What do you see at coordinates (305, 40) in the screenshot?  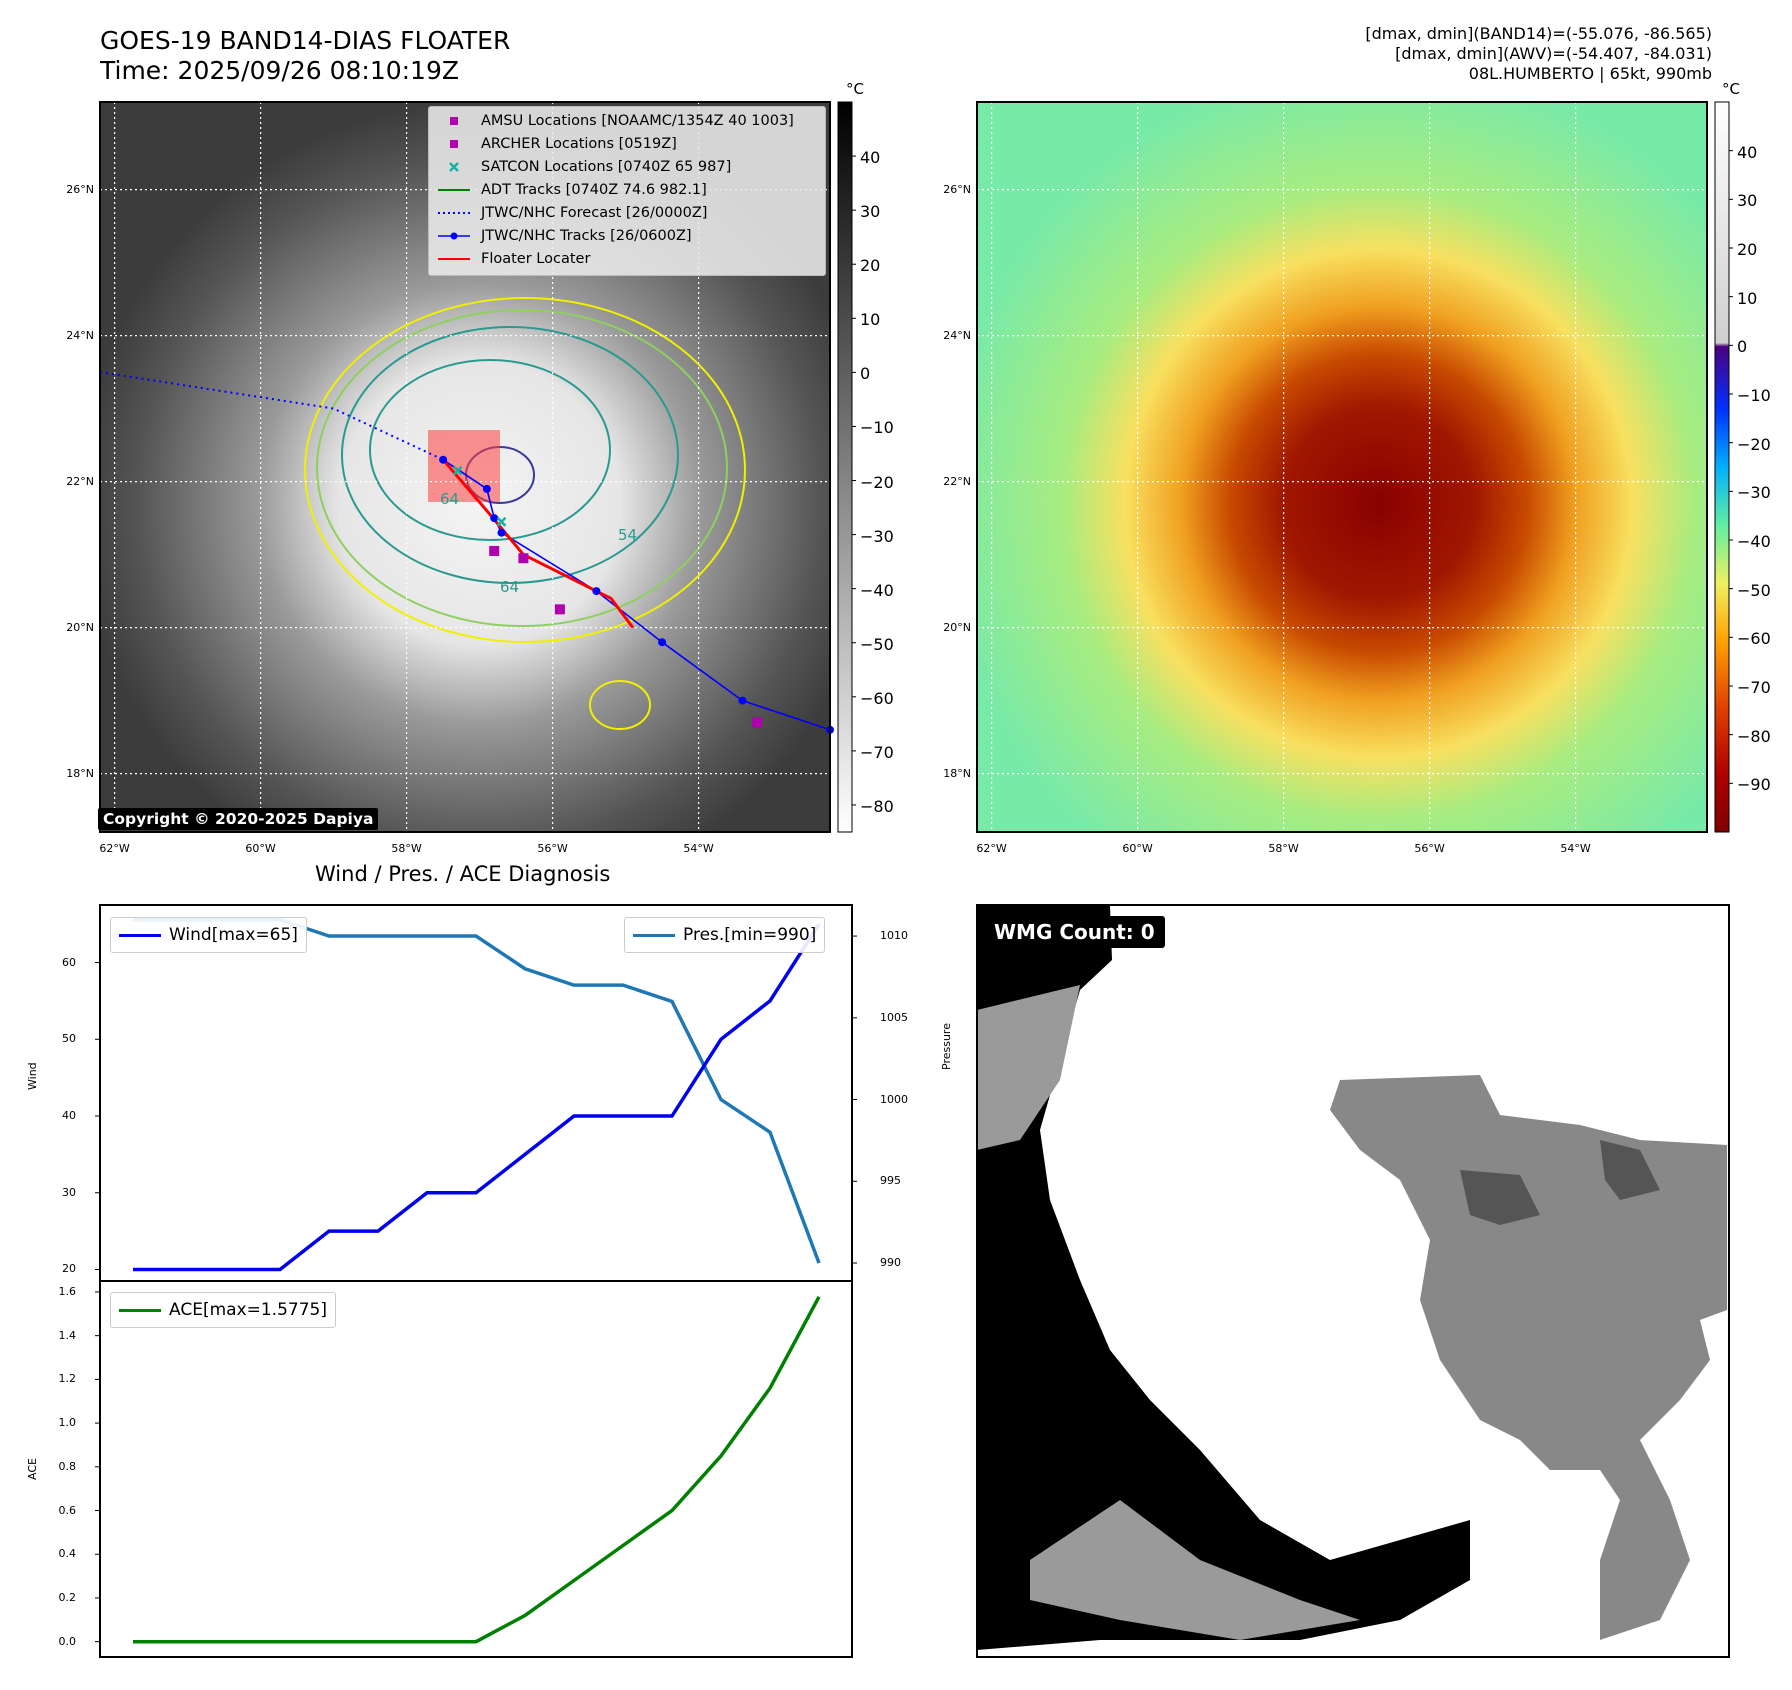 I see `page-title: GOES-19 BAND14-DIAS FLOATER` at bounding box center [305, 40].